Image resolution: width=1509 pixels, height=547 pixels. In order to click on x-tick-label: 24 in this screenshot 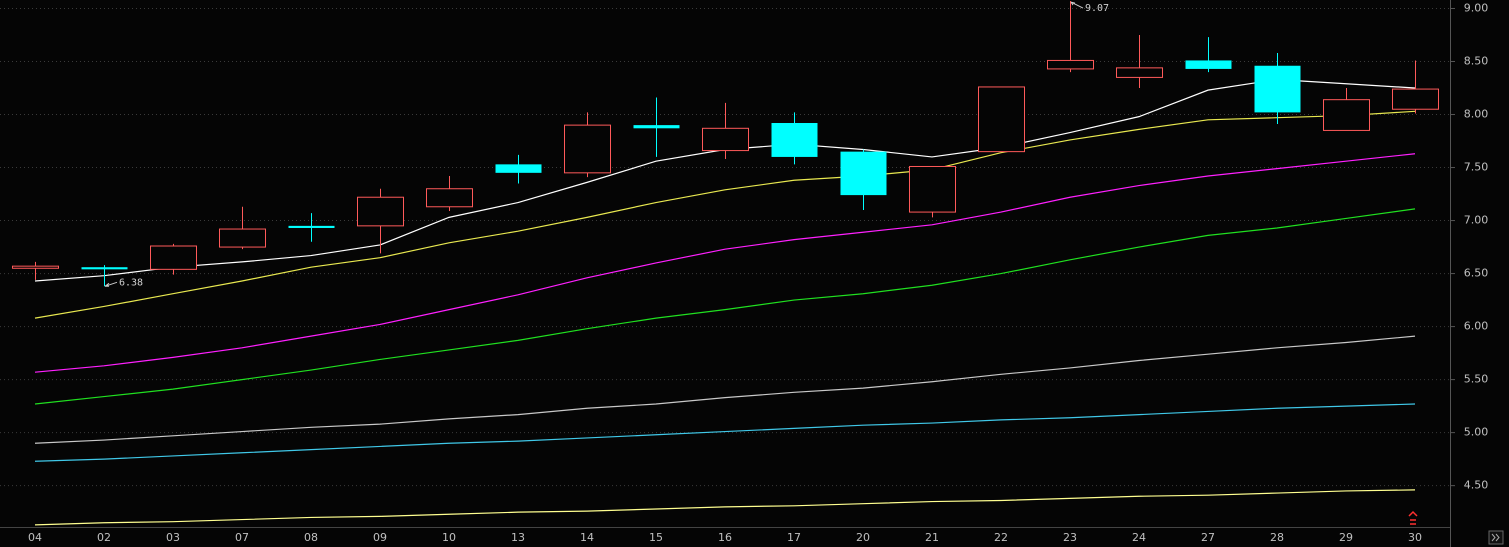, I will do `click(1139, 537)`.